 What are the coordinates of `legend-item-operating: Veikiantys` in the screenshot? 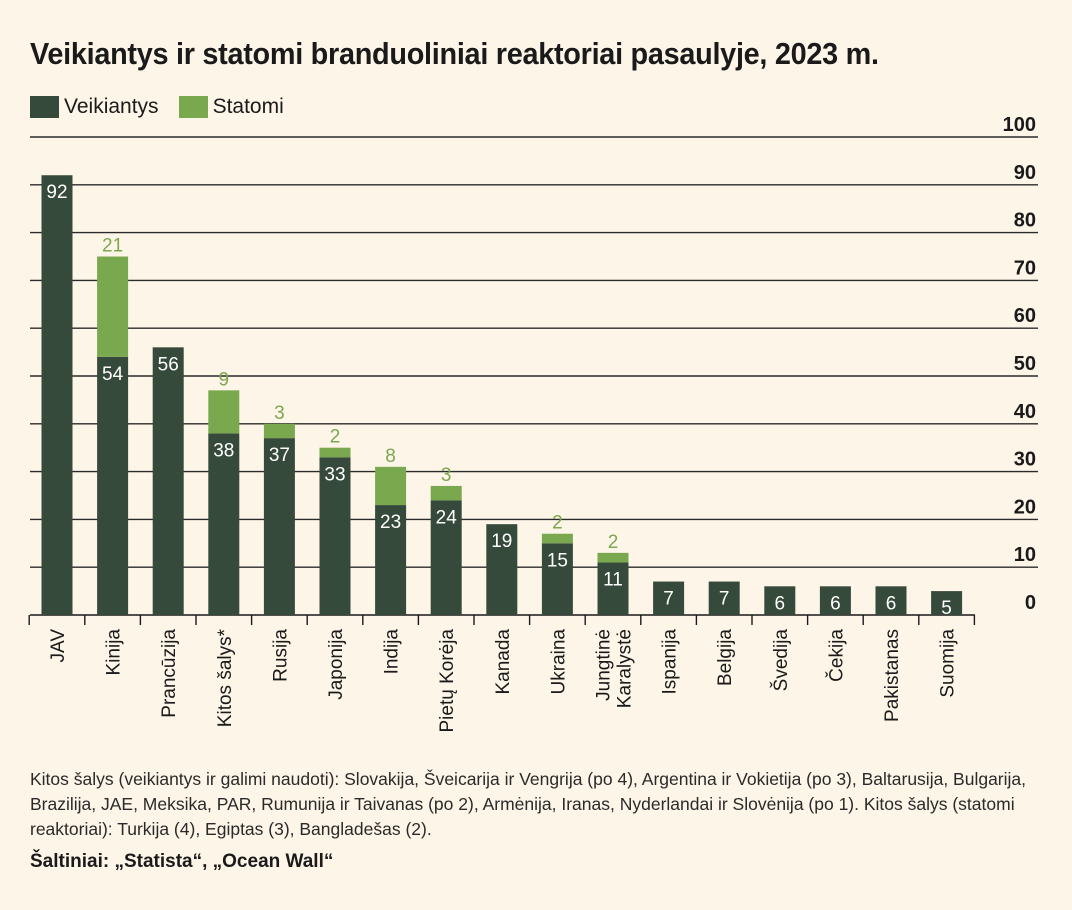 It's located at (94, 107).